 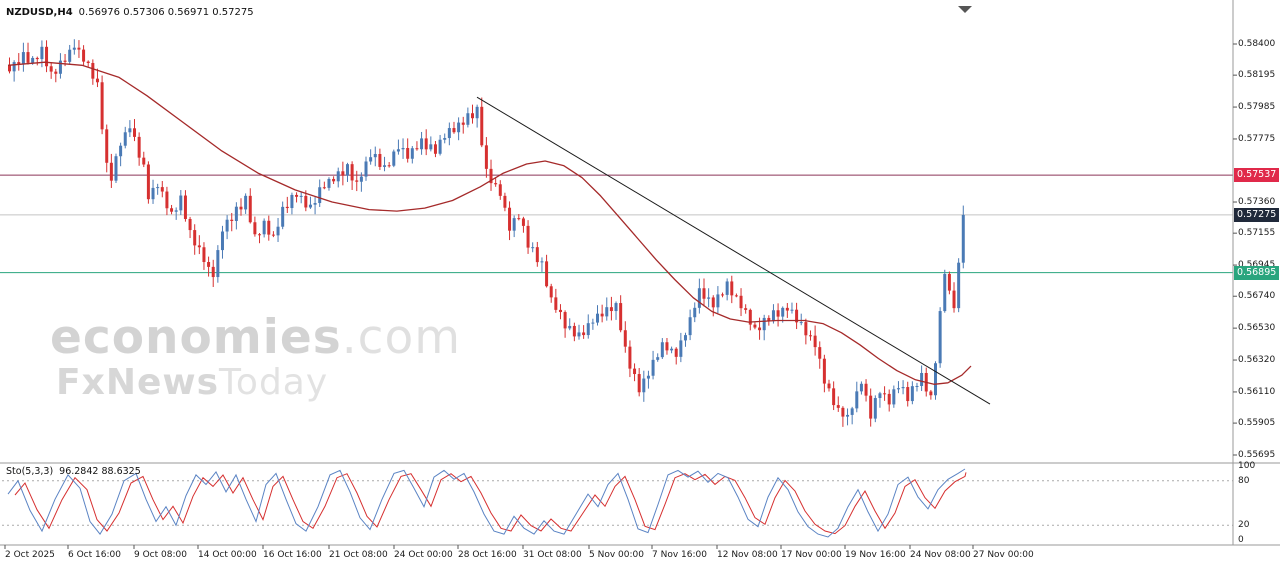 I want to click on watermark-line2-light: Today, so click(x=274, y=382).